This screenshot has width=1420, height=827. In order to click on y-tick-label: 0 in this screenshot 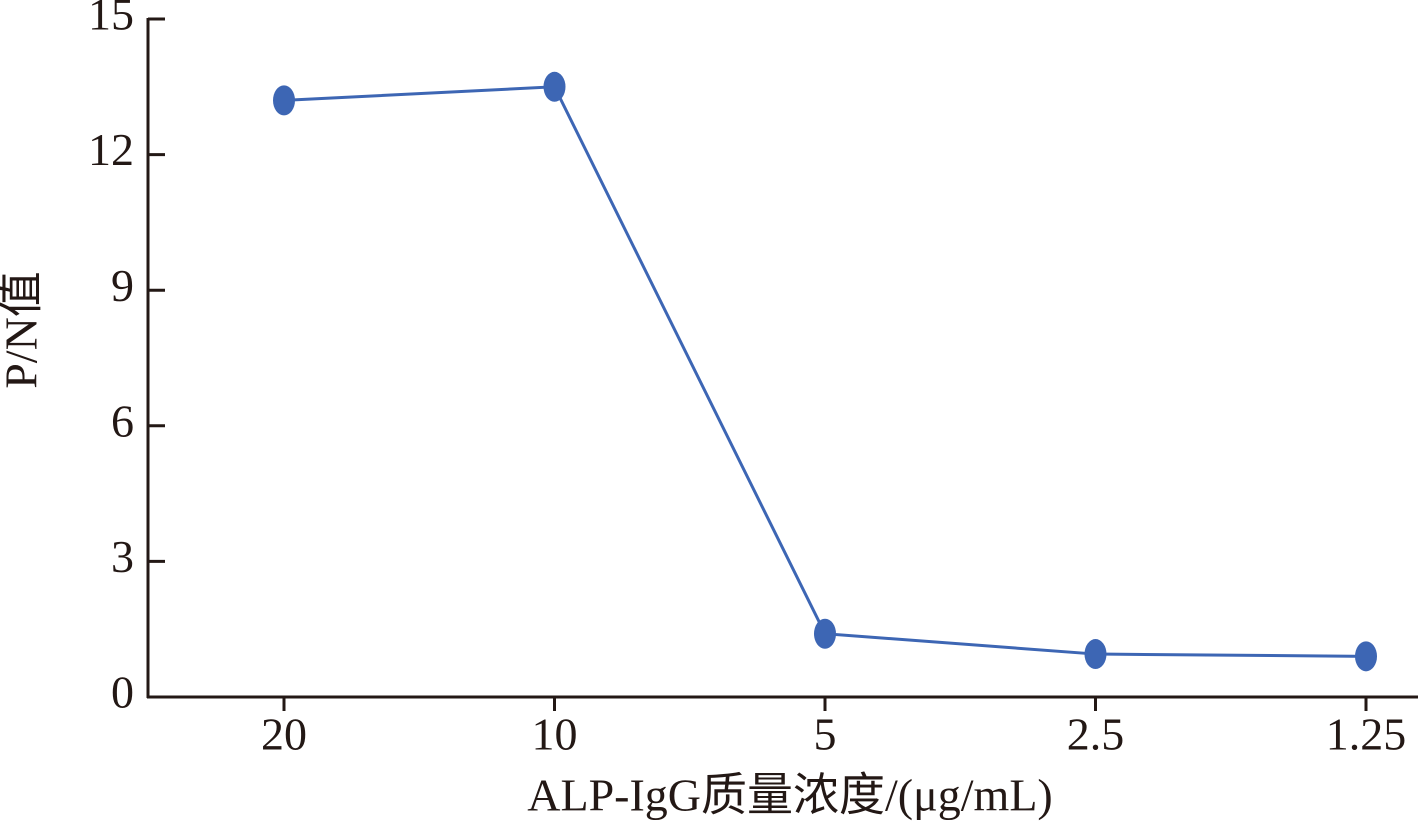, I will do `click(122, 692)`.